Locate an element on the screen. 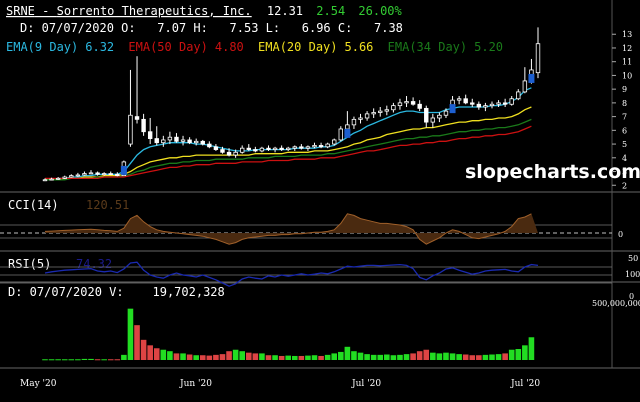 This screenshot has width=640, height=402. x-label-jul: Jul '20 is located at coordinates (366, 384).